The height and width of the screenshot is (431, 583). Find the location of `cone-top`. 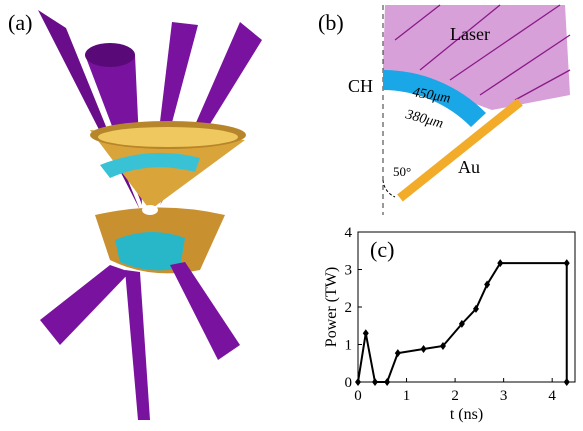

cone-top is located at coordinates (110, 55).